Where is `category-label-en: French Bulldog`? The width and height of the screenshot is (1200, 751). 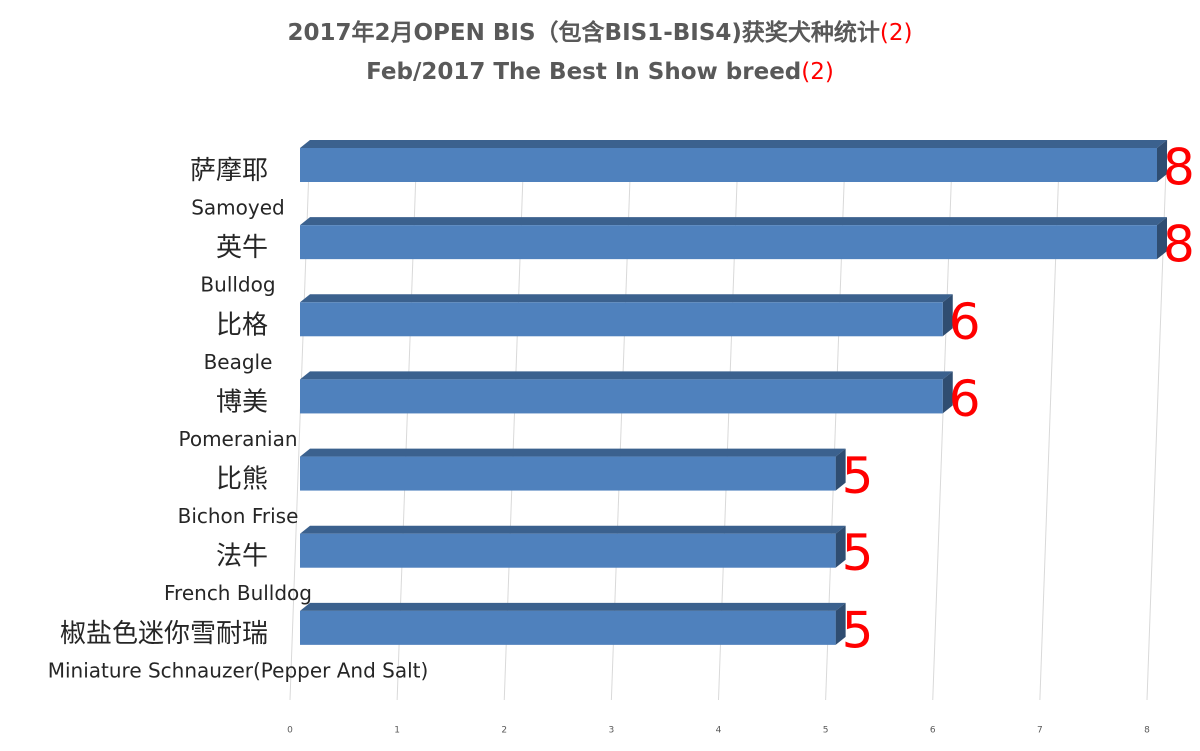
category-label-en: French Bulldog is located at coordinates (238, 593).